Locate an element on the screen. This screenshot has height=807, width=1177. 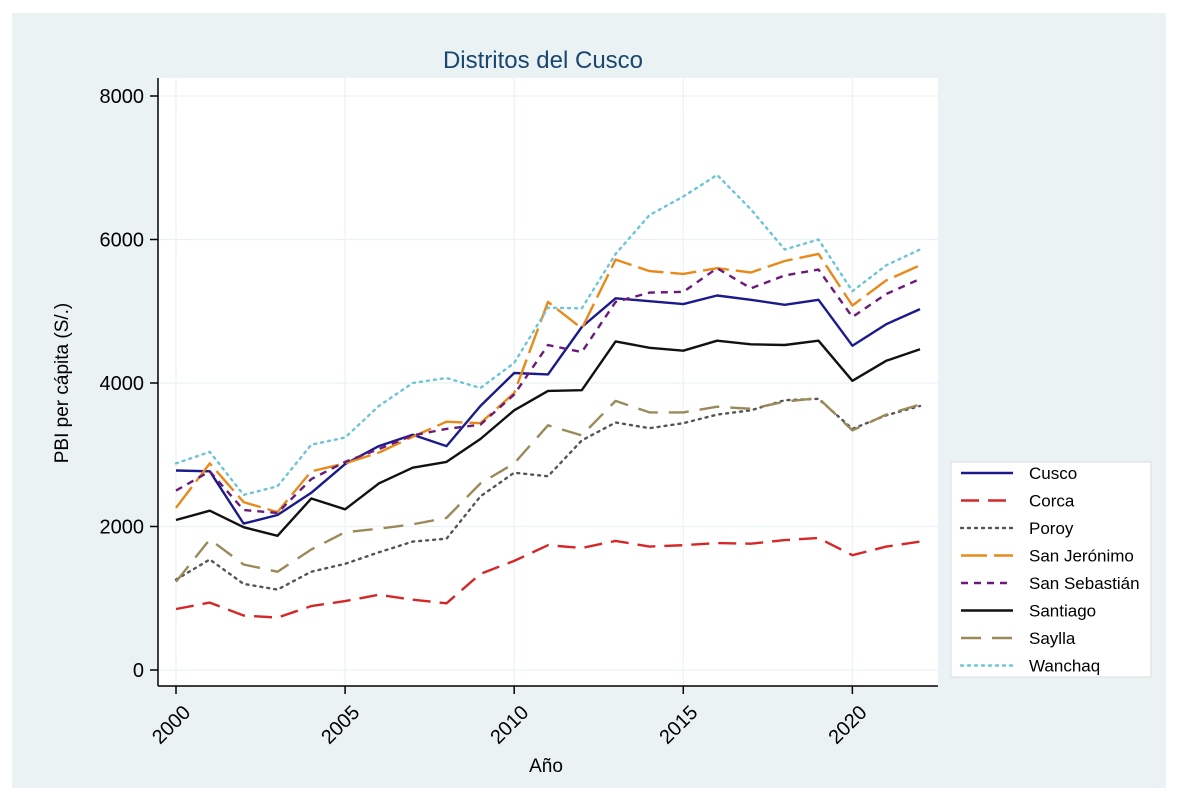
y-tick-label: 0 is located at coordinates (138, 671).